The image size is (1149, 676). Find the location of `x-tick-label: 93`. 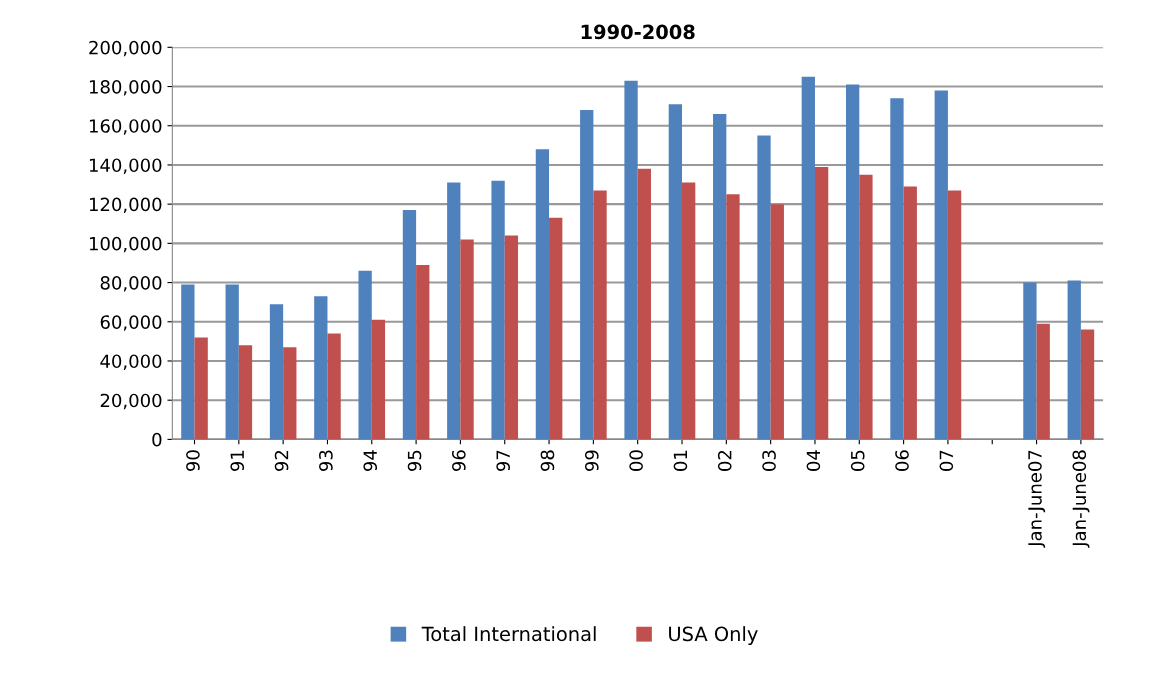

x-tick-label: 93 is located at coordinates (326, 460).